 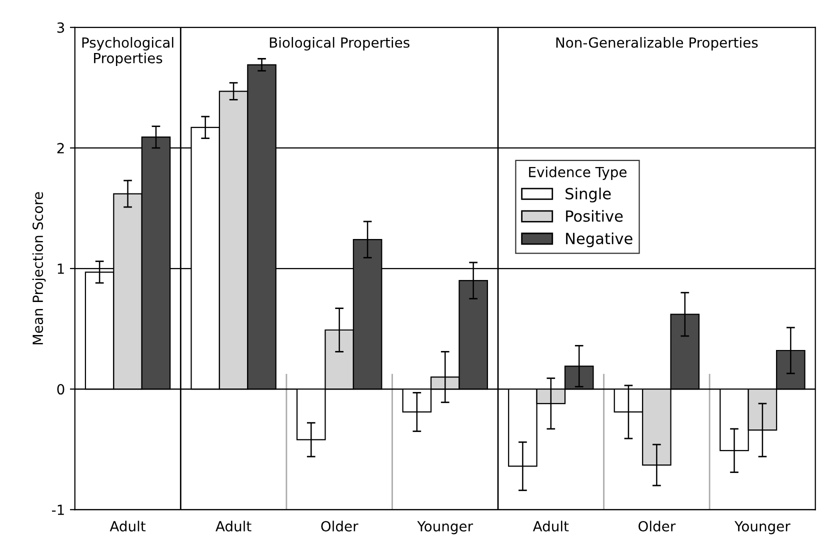 What do you see at coordinates (60, 27) in the screenshot?
I see `y-tick-label: 3` at bounding box center [60, 27].